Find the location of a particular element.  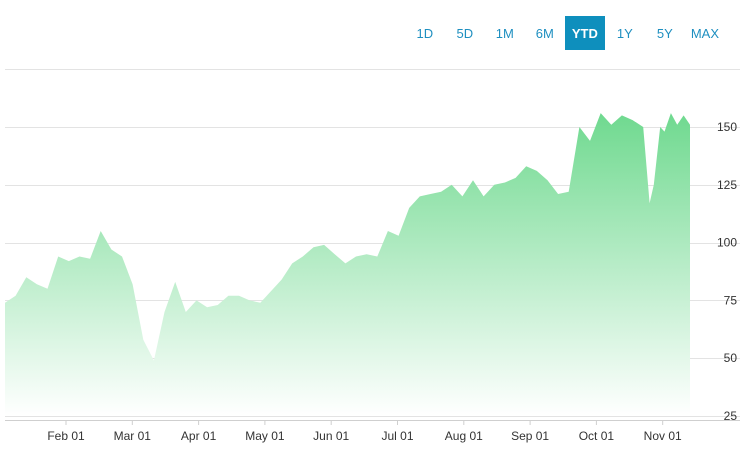

range-button-5y: 5Y is located at coordinates (665, 33).